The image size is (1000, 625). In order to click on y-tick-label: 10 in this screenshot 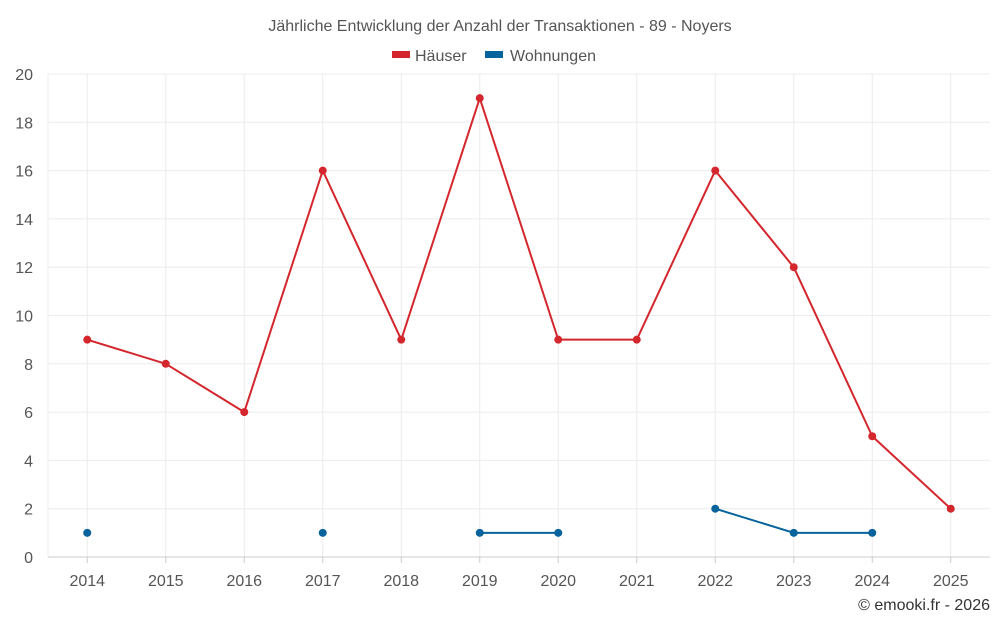, I will do `click(24, 317)`.